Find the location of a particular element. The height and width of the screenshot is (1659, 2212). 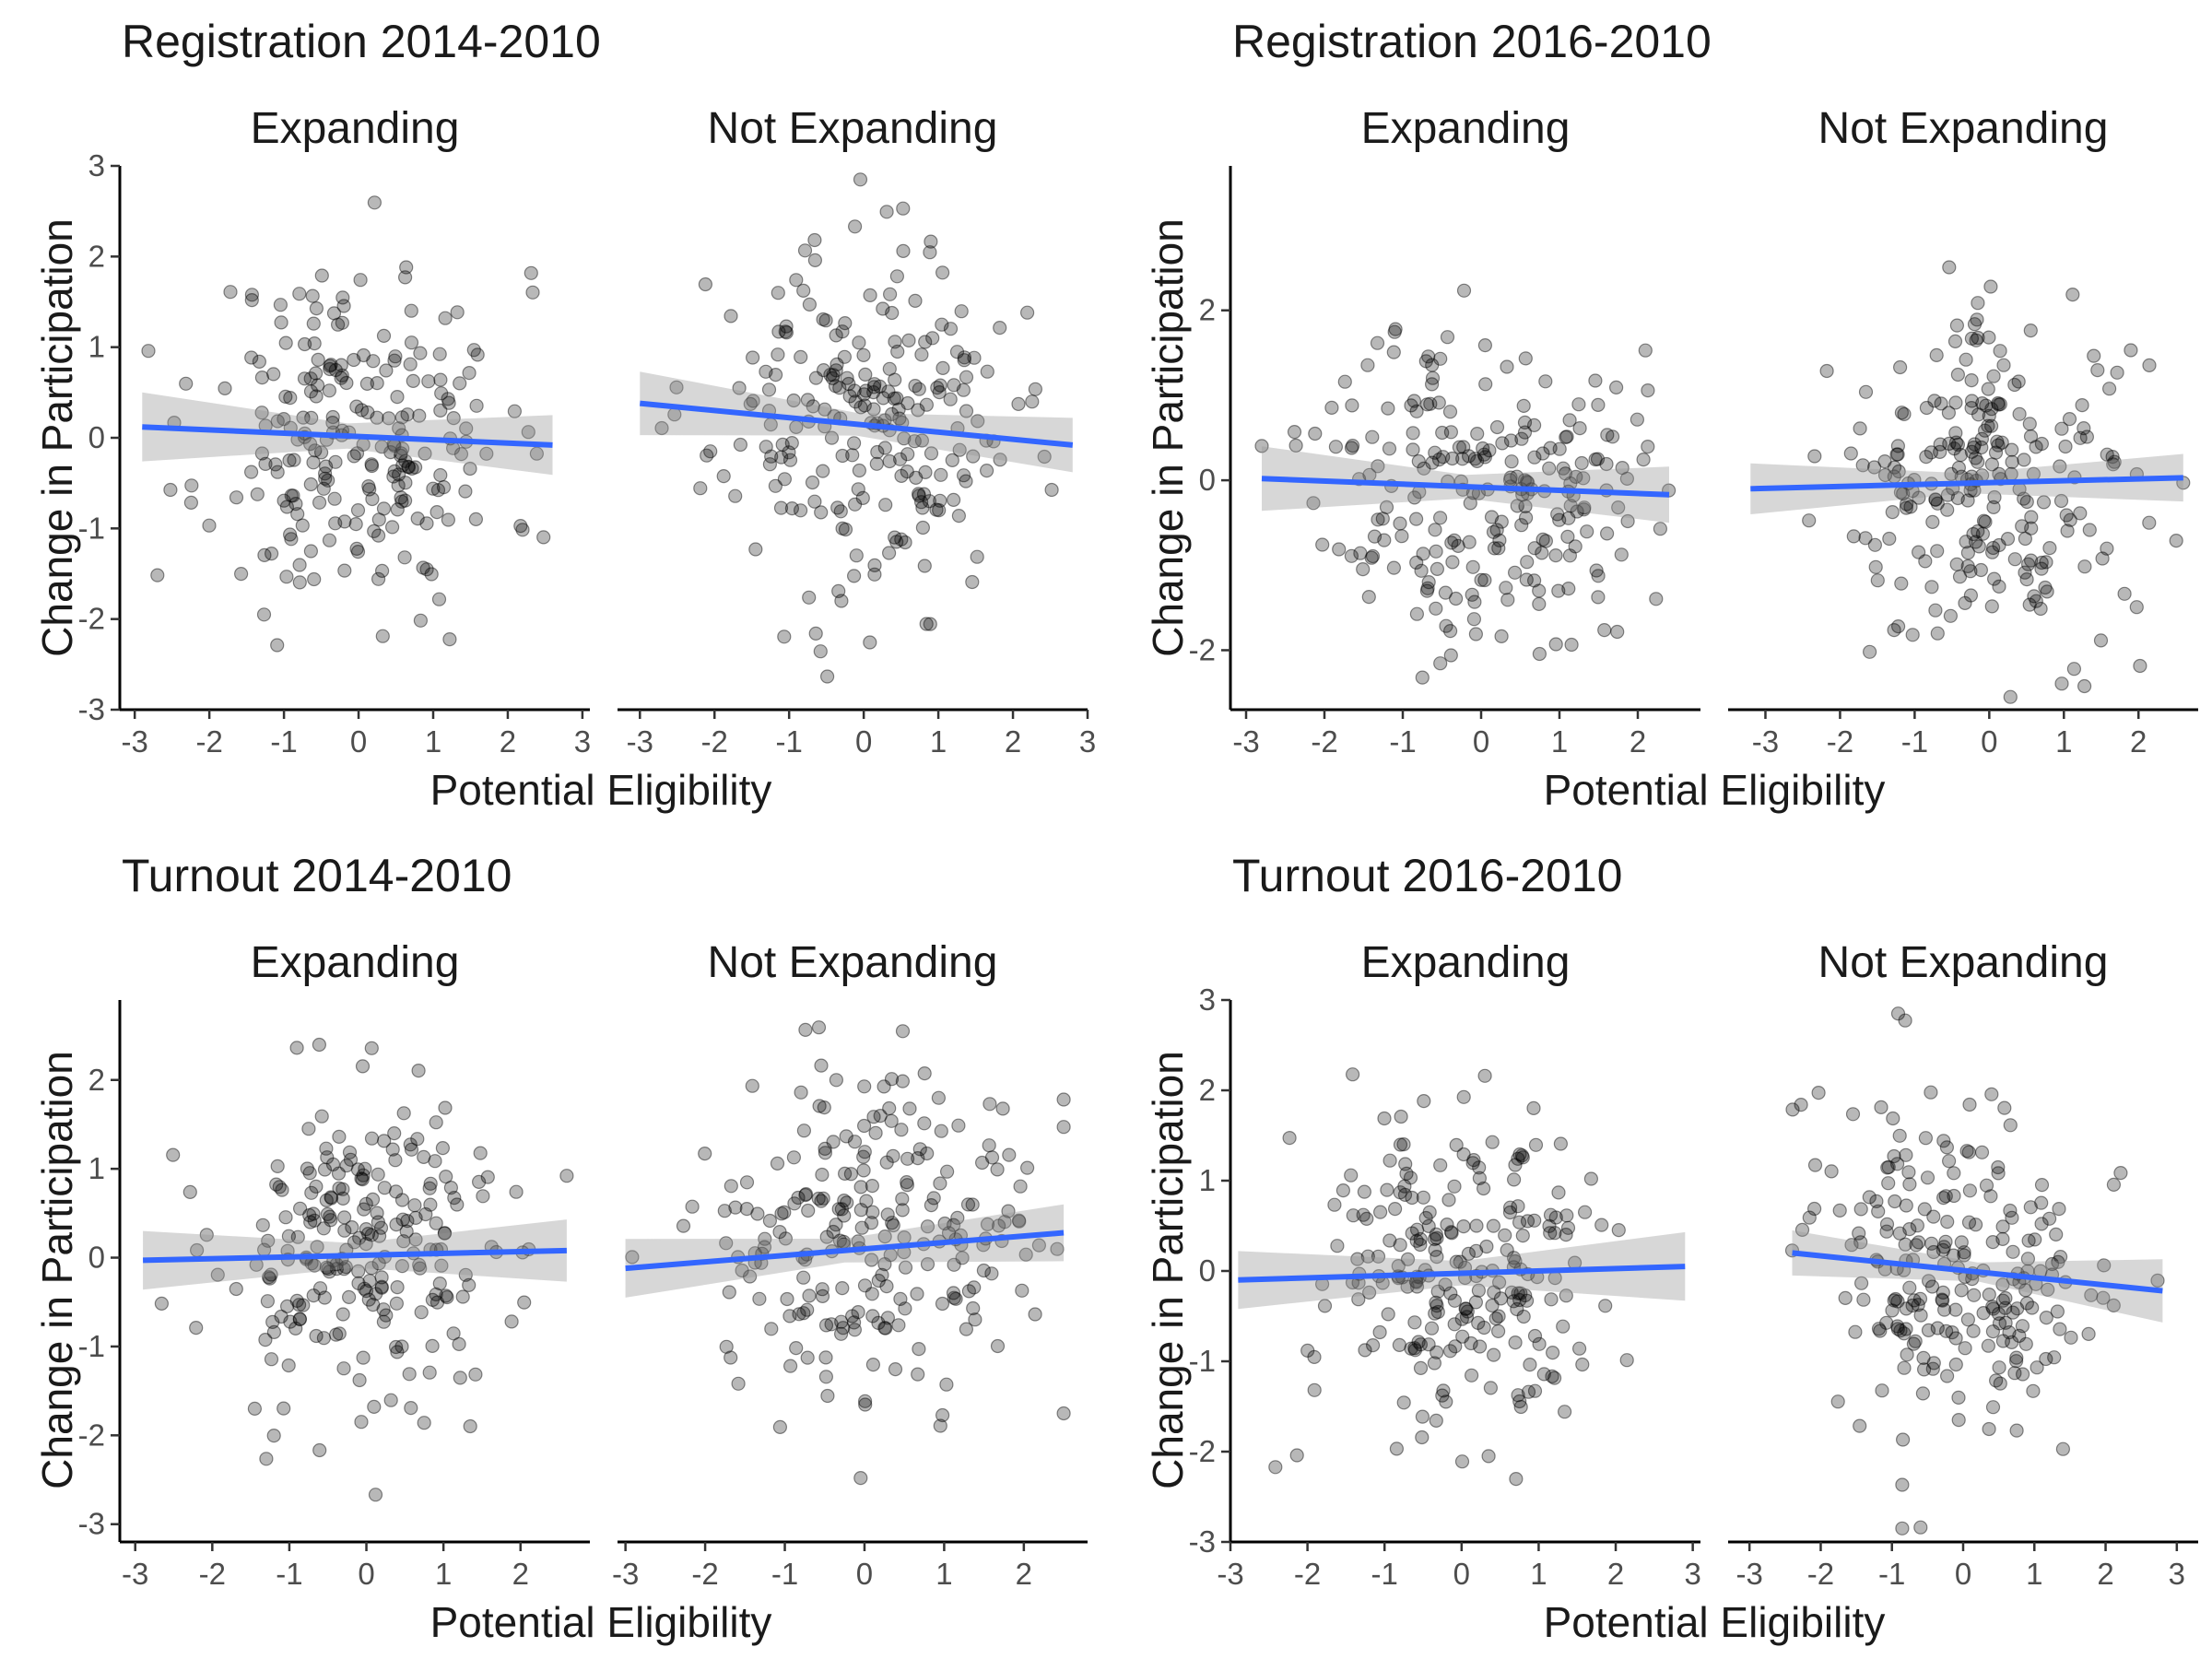

y-tick-label: 3 is located at coordinates (1207, 999).